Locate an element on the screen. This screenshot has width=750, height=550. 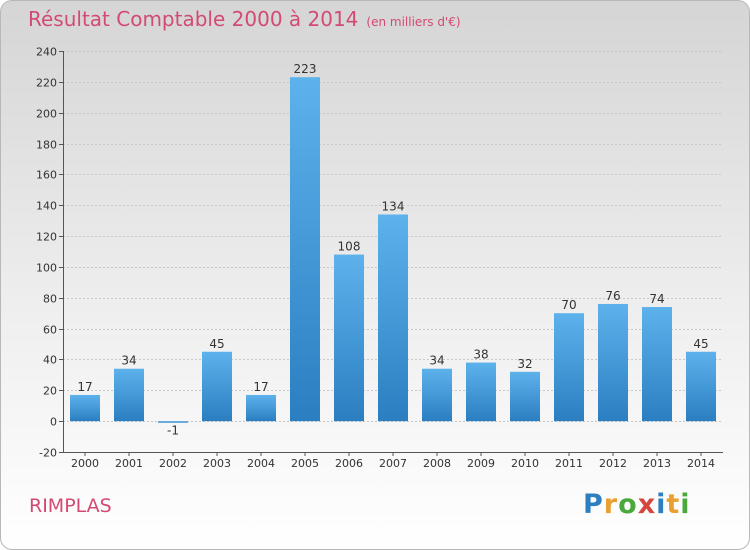
bar-2000 is located at coordinates (85, 408).